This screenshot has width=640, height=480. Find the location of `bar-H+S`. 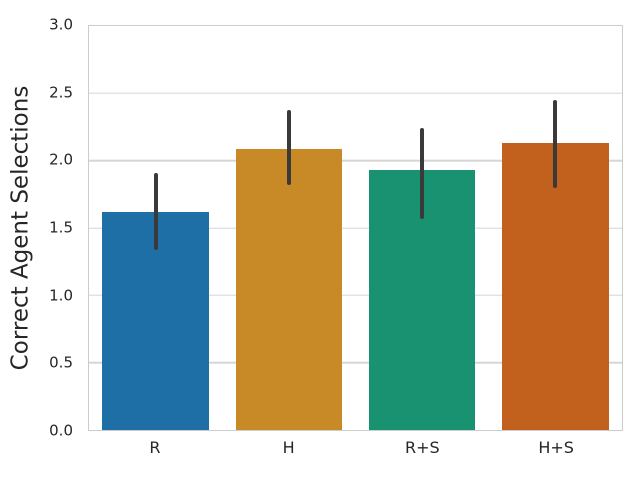

bar-H+S is located at coordinates (555, 286).